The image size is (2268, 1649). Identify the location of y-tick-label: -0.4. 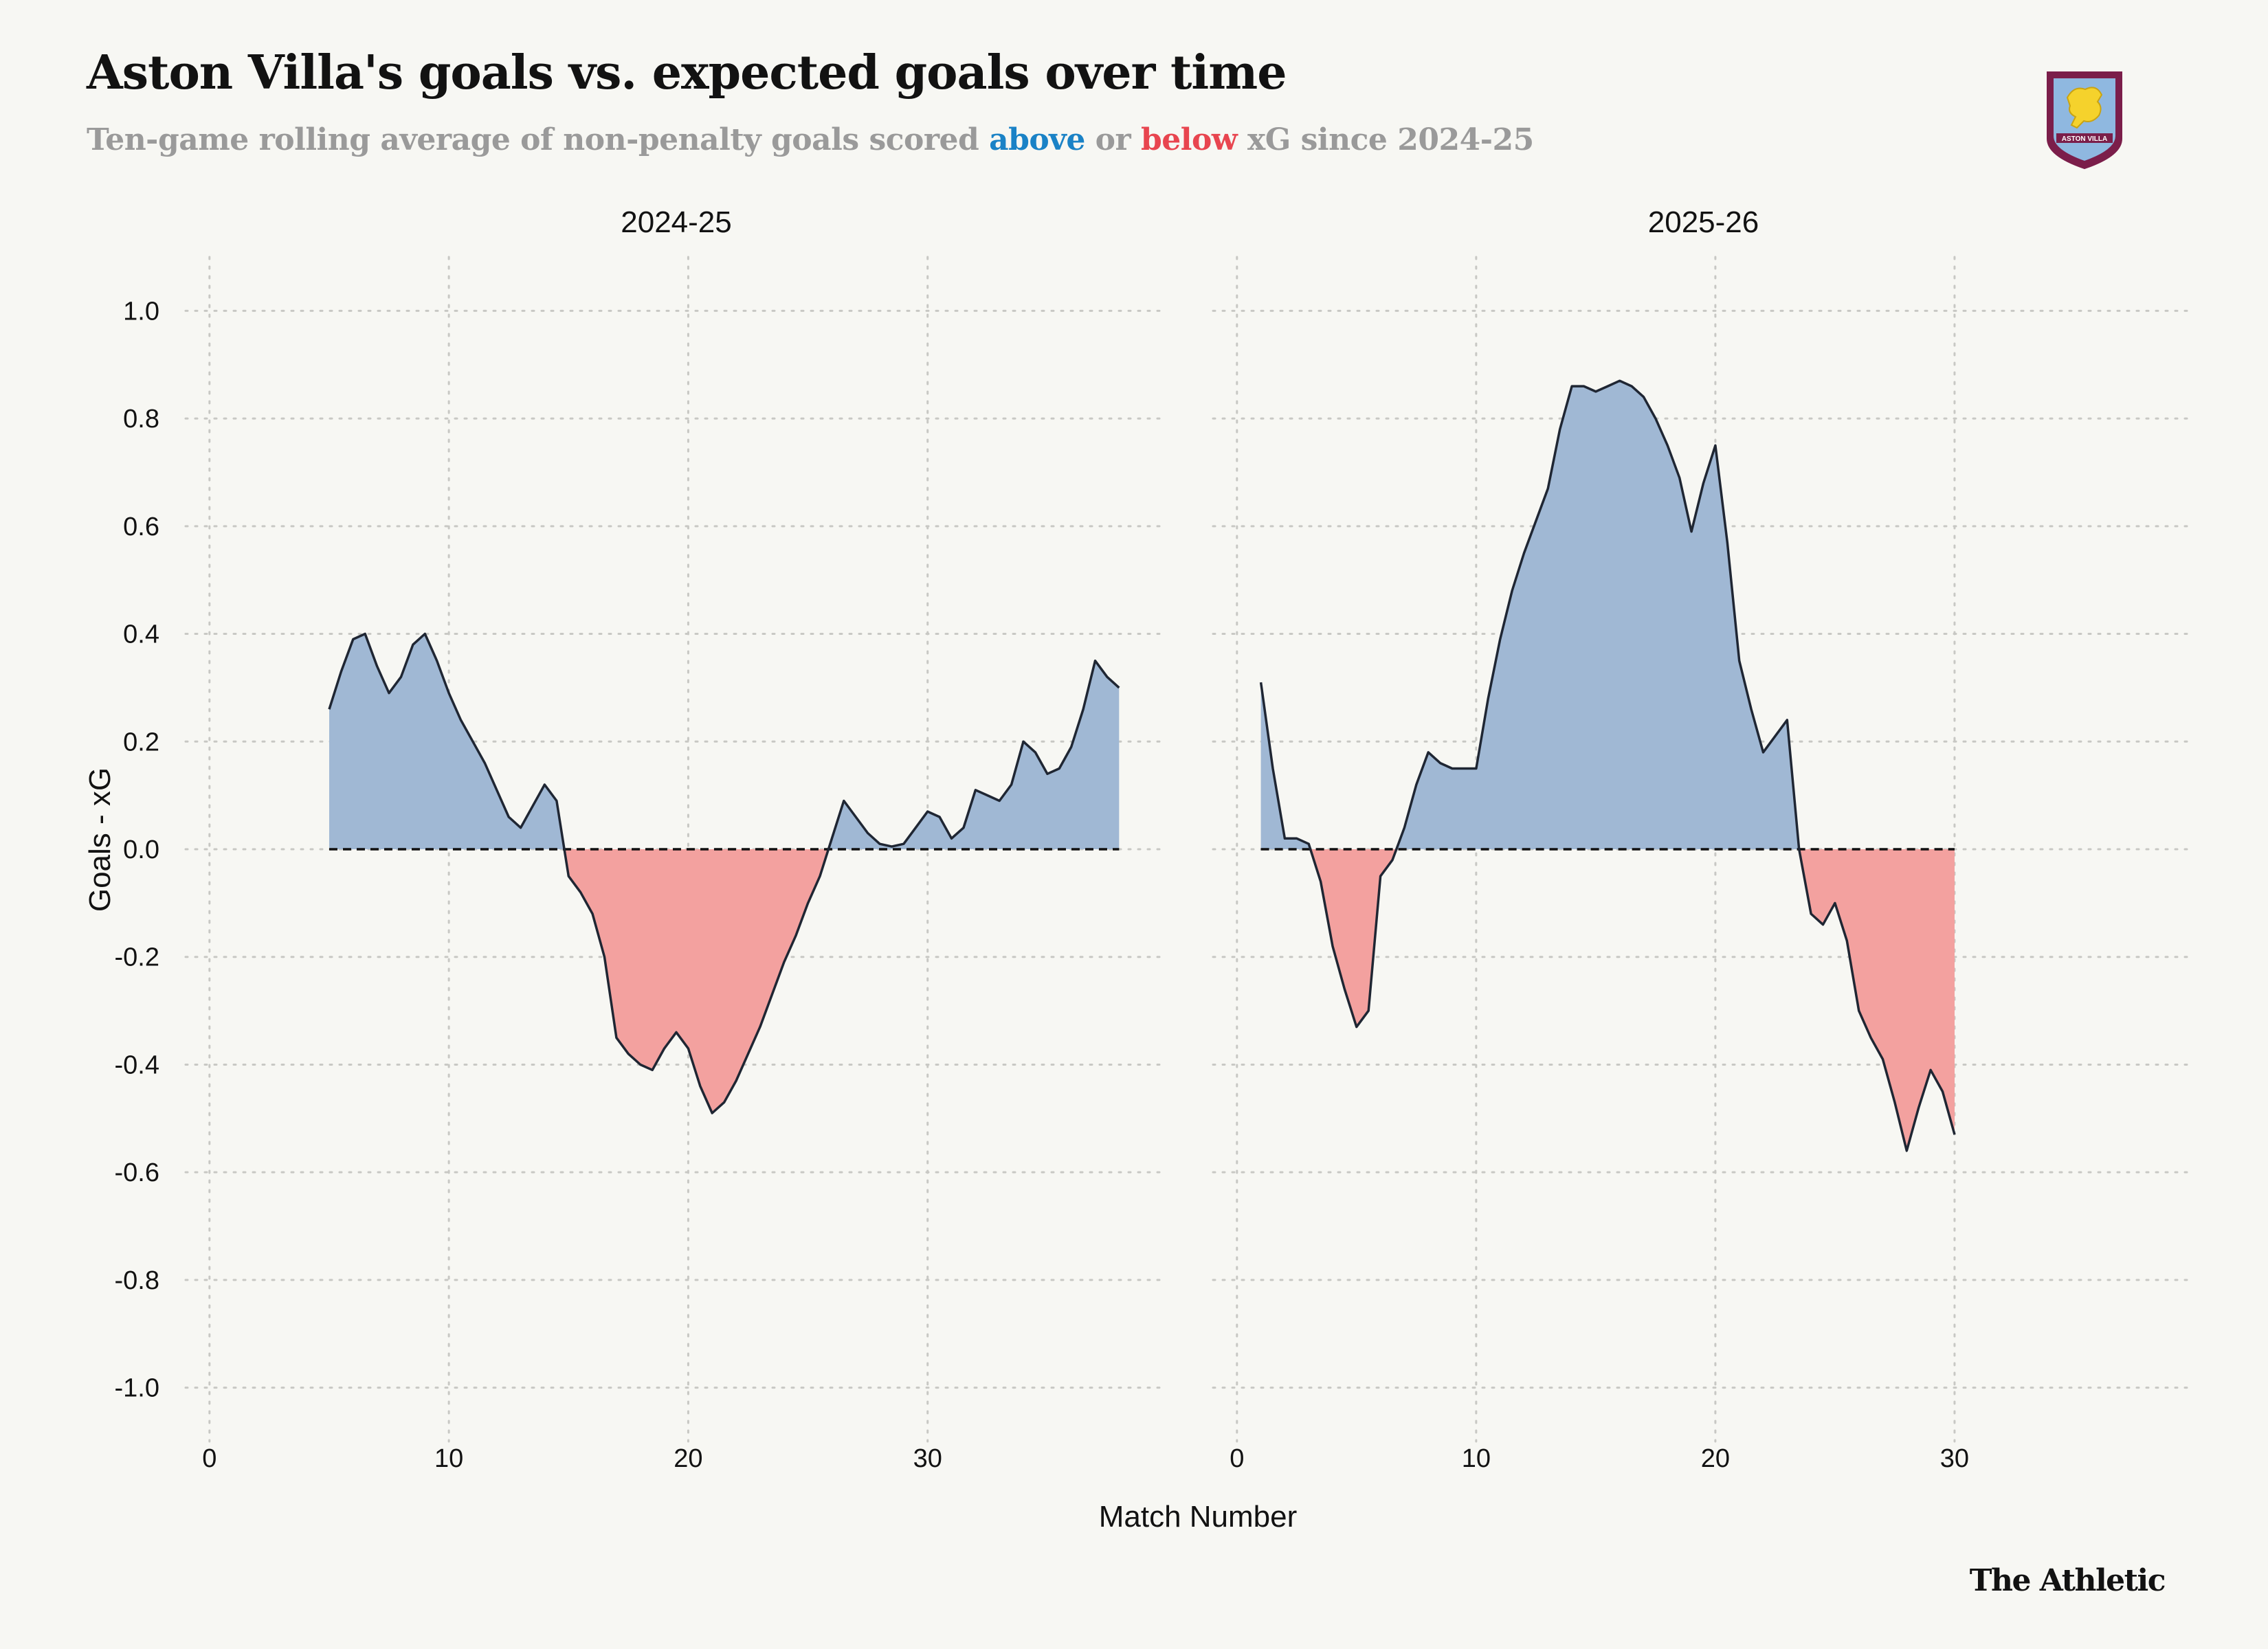
(137, 1065).